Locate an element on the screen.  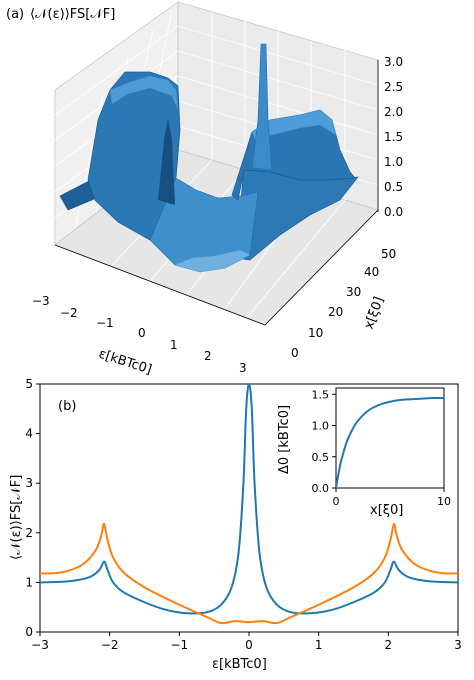
main-xtick-label: −1 is located at coordinates (179, 645).